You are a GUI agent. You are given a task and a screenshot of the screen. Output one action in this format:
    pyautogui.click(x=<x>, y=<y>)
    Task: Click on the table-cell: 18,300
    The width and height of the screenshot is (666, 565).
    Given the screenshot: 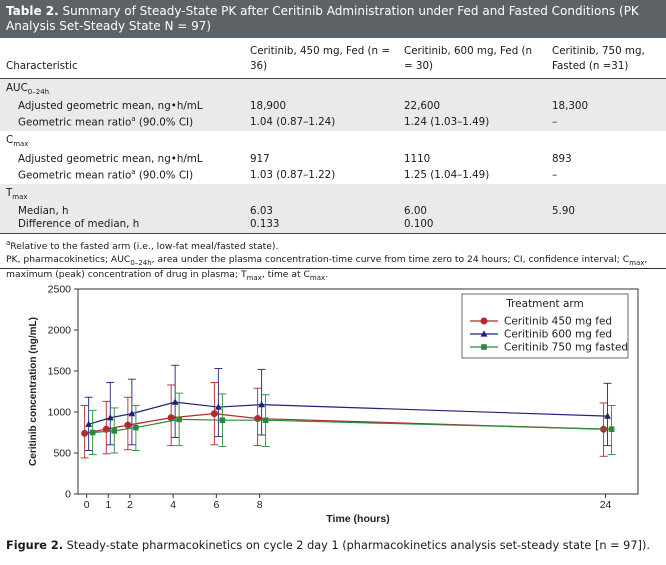 What is the action you would take?
    pyautogui.click(x=606, y=107)
    